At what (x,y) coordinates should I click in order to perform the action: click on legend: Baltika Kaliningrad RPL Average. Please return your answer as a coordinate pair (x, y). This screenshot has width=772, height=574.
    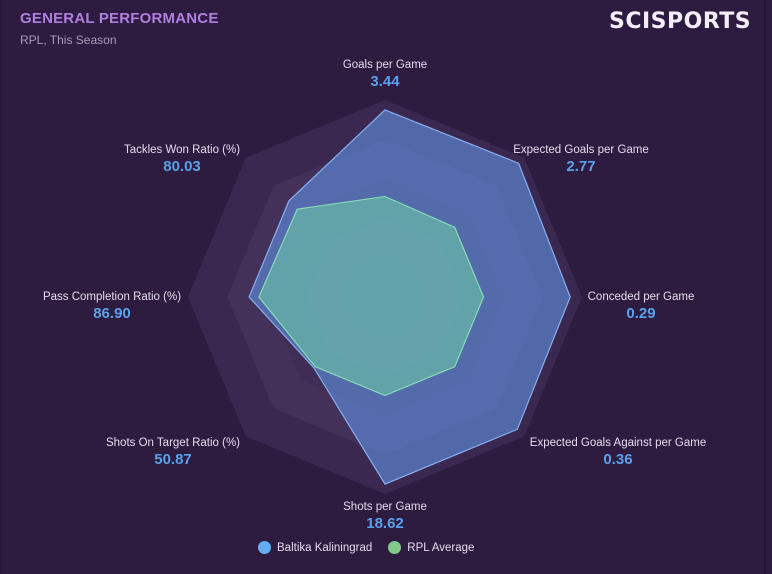
    Looking at the image, I should click on (374, 547).